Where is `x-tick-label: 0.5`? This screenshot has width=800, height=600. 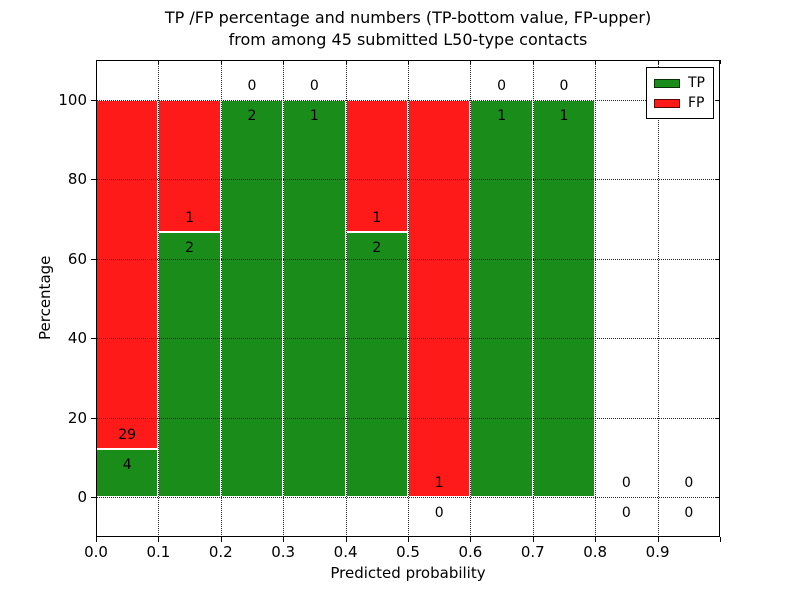 x-tick-label: 0.5 is located at coordinates (408, 552).